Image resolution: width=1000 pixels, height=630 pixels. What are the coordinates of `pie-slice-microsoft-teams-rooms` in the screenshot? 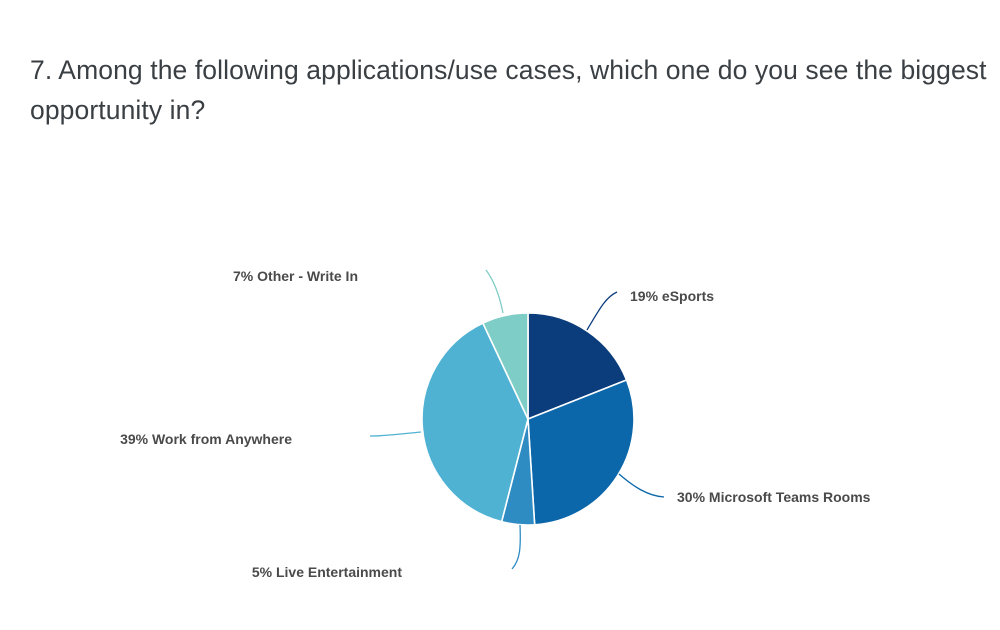 It's located at (581, 452).